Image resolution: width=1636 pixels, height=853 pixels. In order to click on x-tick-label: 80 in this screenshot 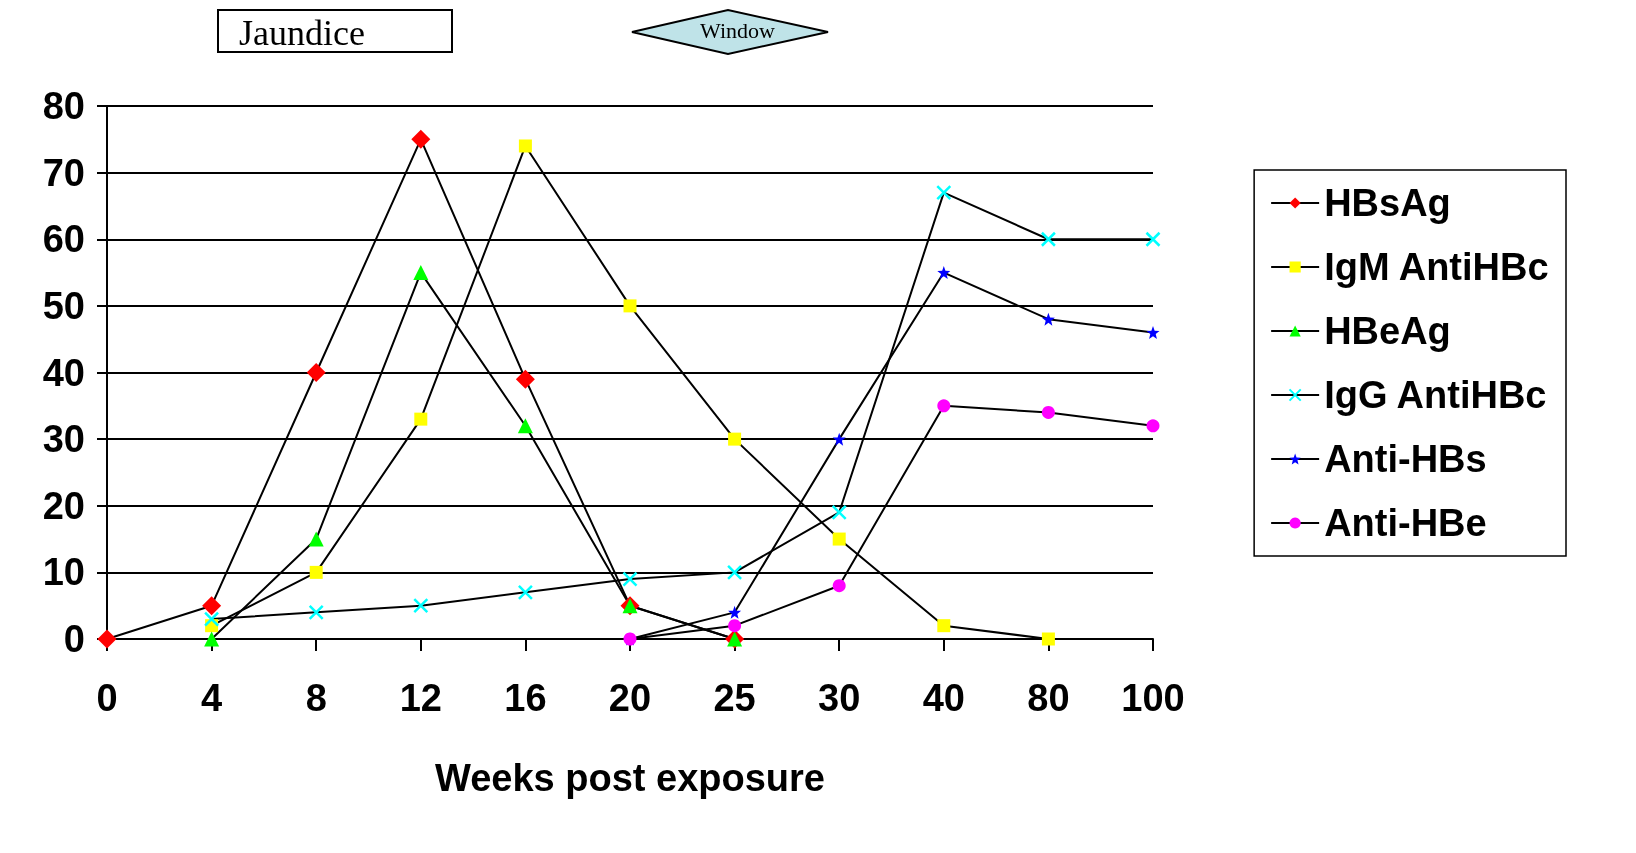, I will do `click(1048, 698)`.